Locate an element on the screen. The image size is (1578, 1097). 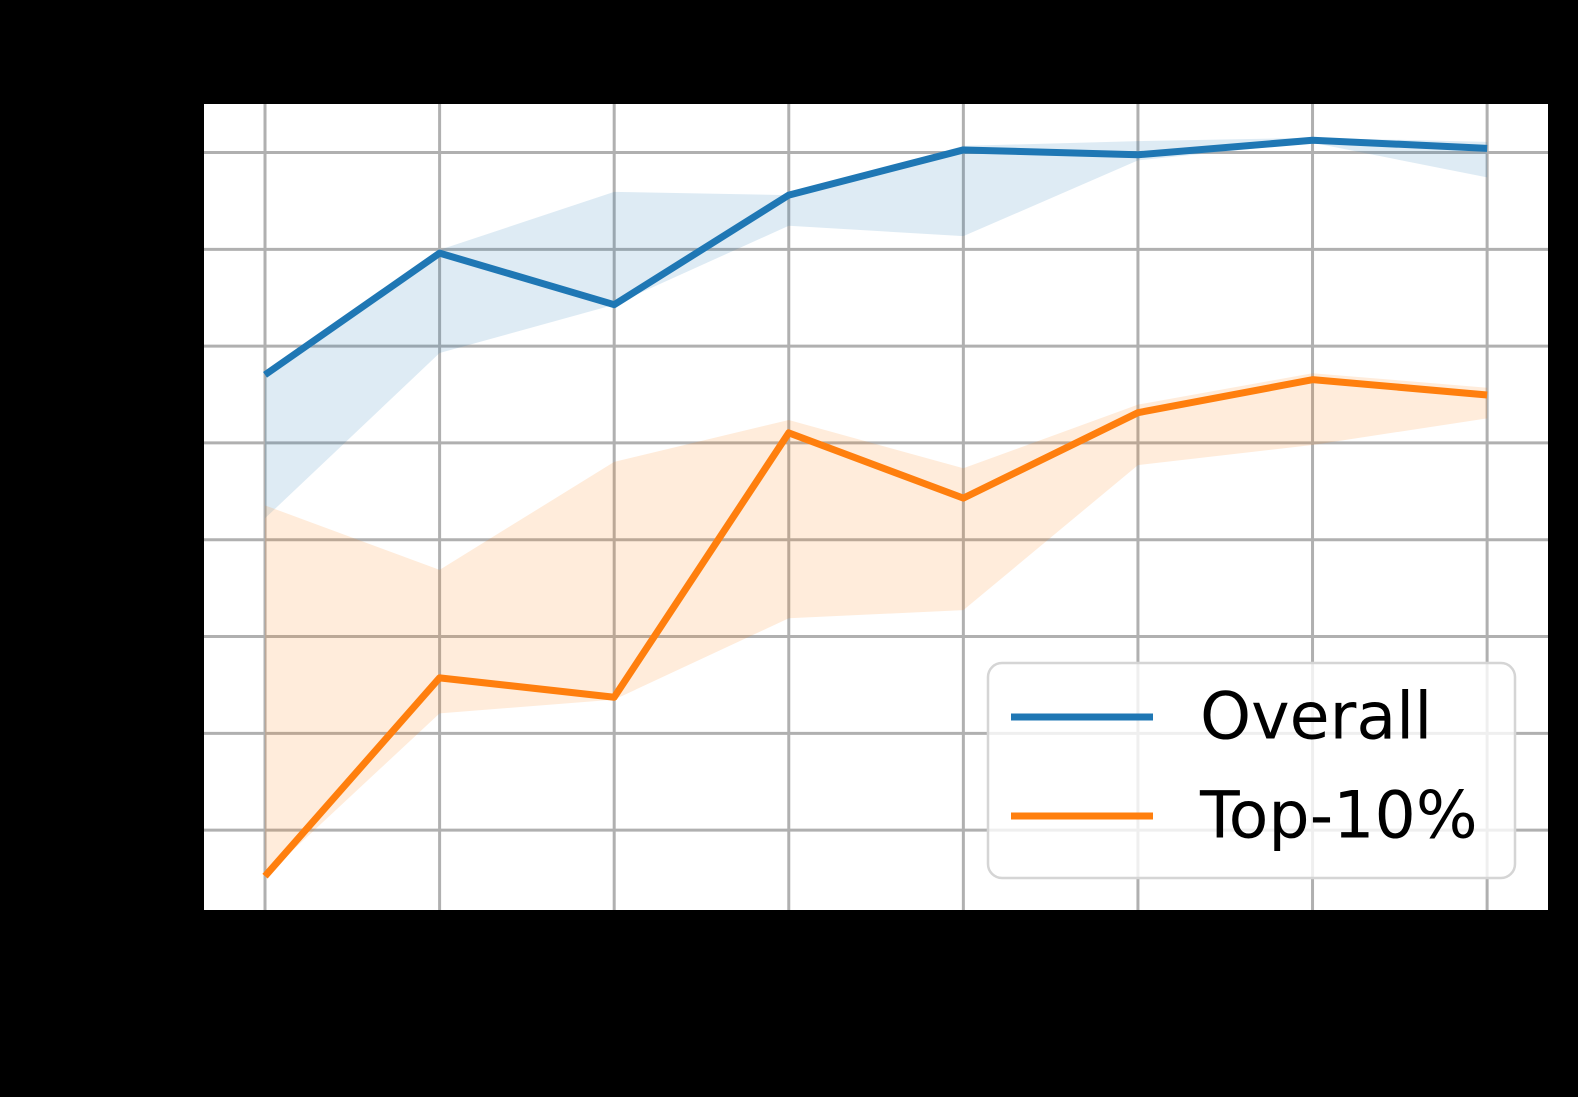
legend-label-overall: Overall is located at coordinates (1316, 717).